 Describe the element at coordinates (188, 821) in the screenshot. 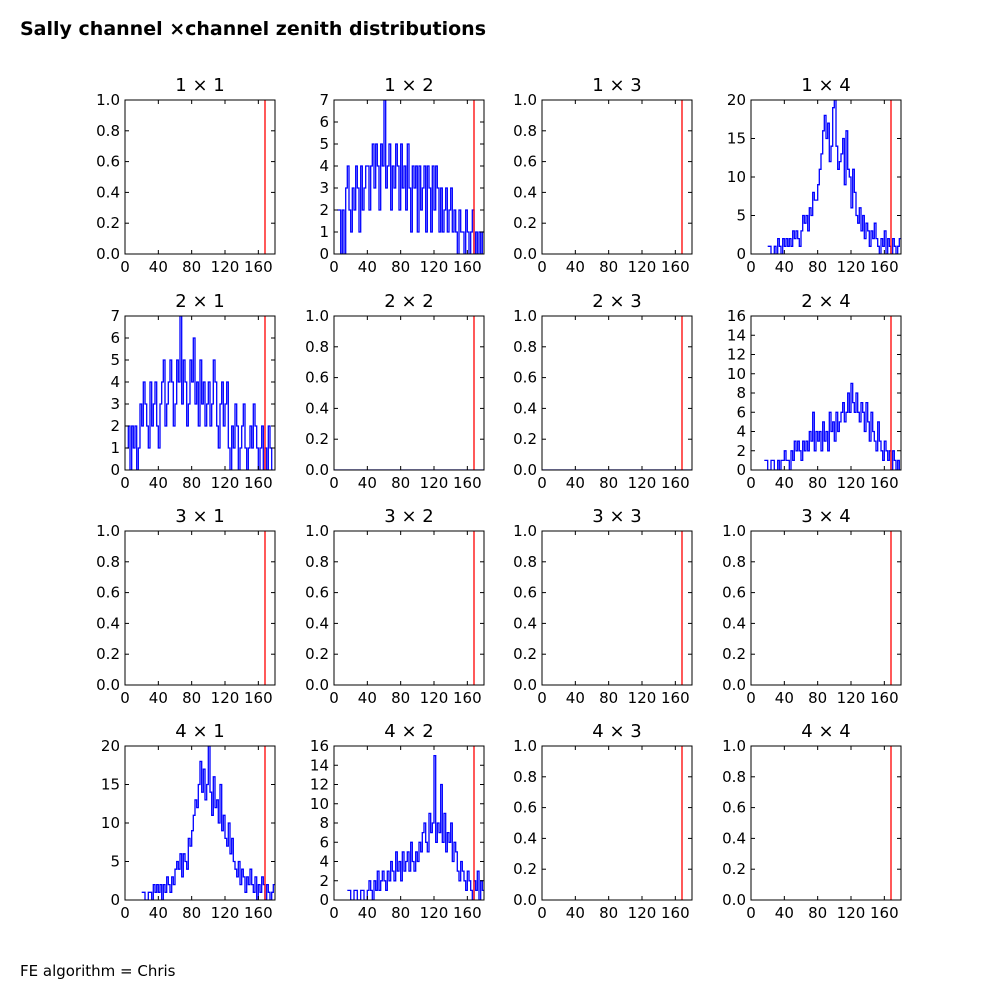

I see `subplot-13: 4 × 1 0 40 80 120 160 0 5 10 15 20` at that location.